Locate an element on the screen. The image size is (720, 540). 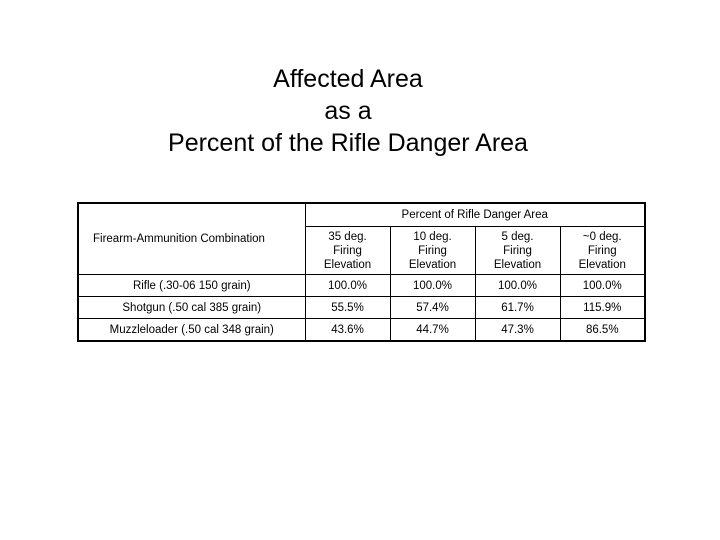
column-header-line: 35 deg. is located at coordinates (347, 236).